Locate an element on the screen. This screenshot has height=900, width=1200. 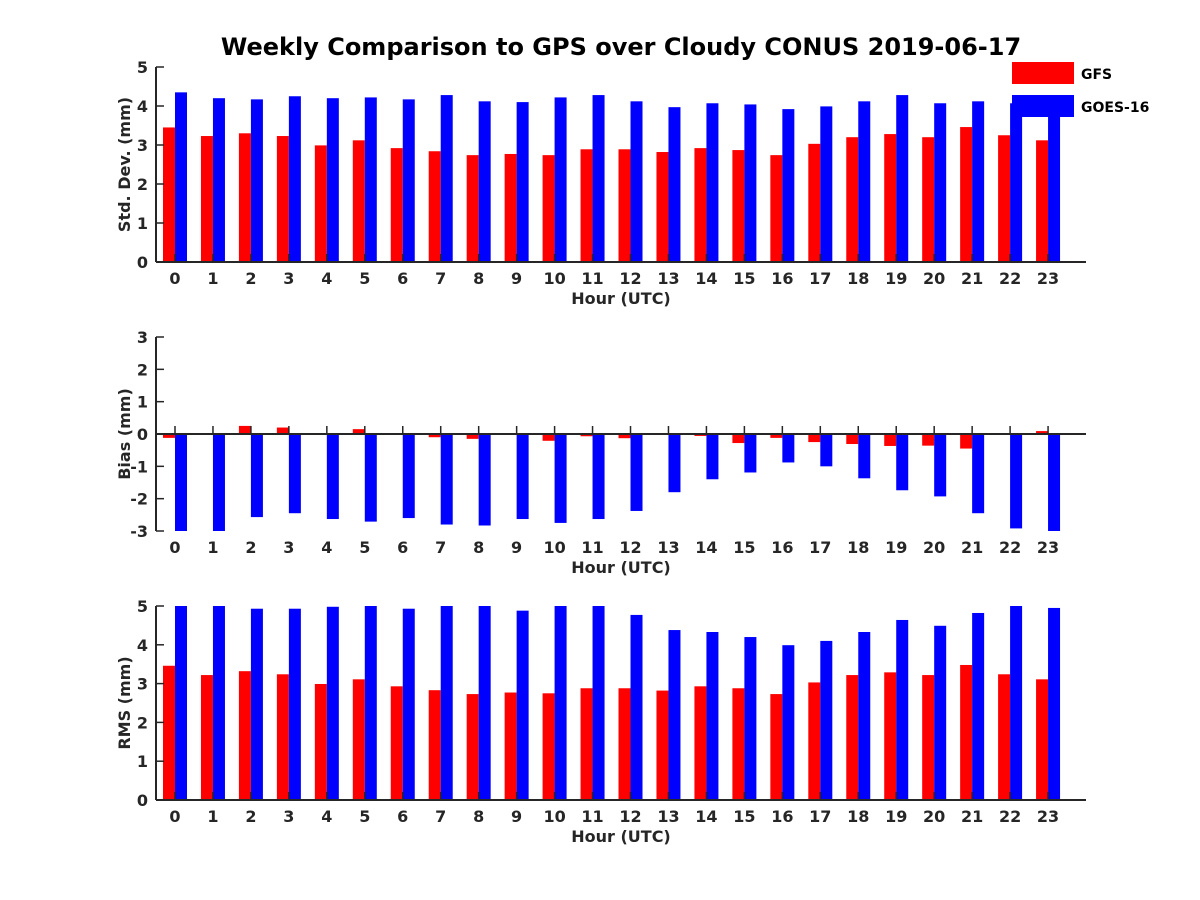
x-tick-label: 17 is located at coordinates (820, 547).